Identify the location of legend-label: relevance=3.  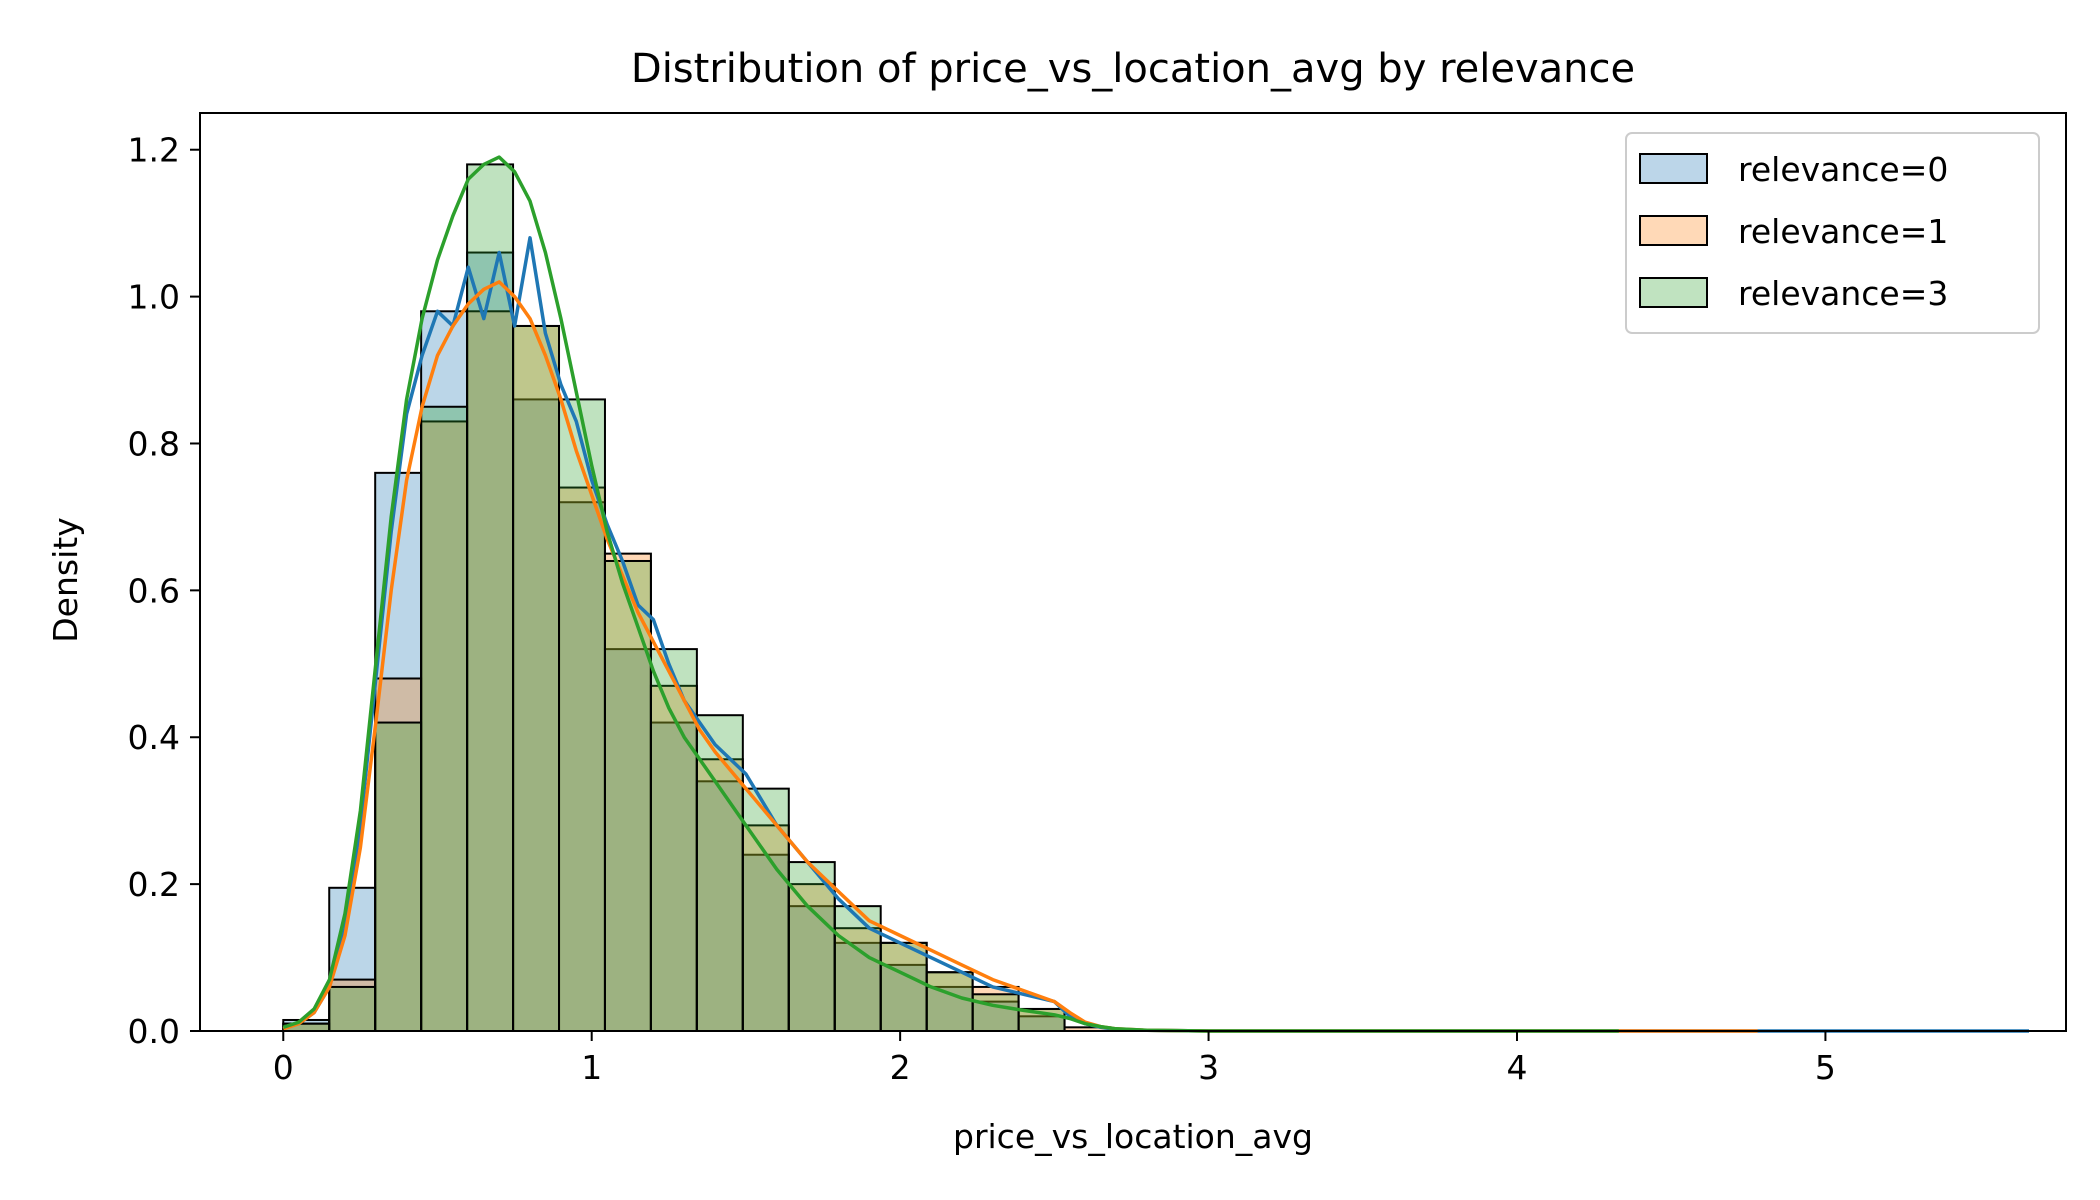
(1843, 293).